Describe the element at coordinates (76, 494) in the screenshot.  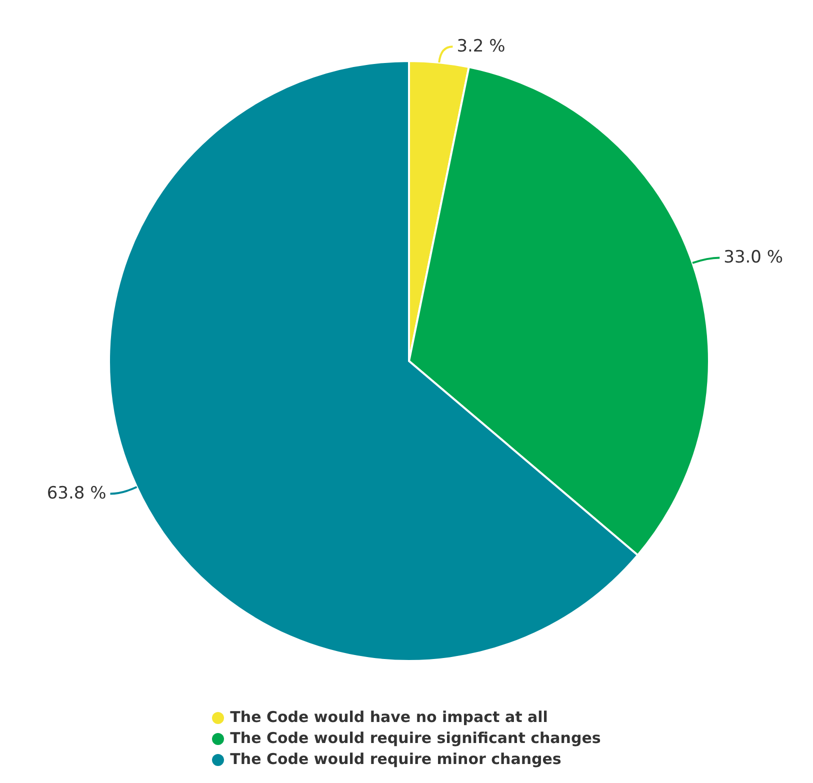
I see `data-label: 63.8 %` at that location.